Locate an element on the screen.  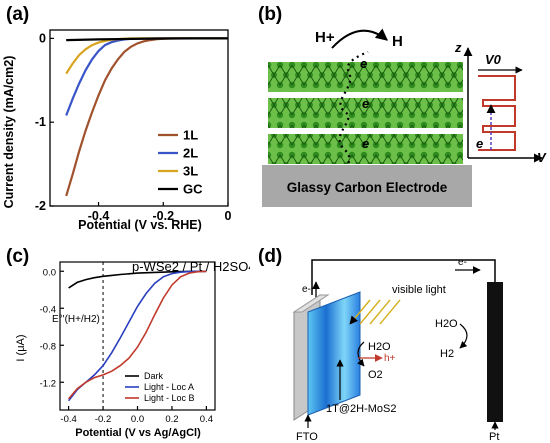
x-tick-label: 0.0 is located at coordinates (137, 419).